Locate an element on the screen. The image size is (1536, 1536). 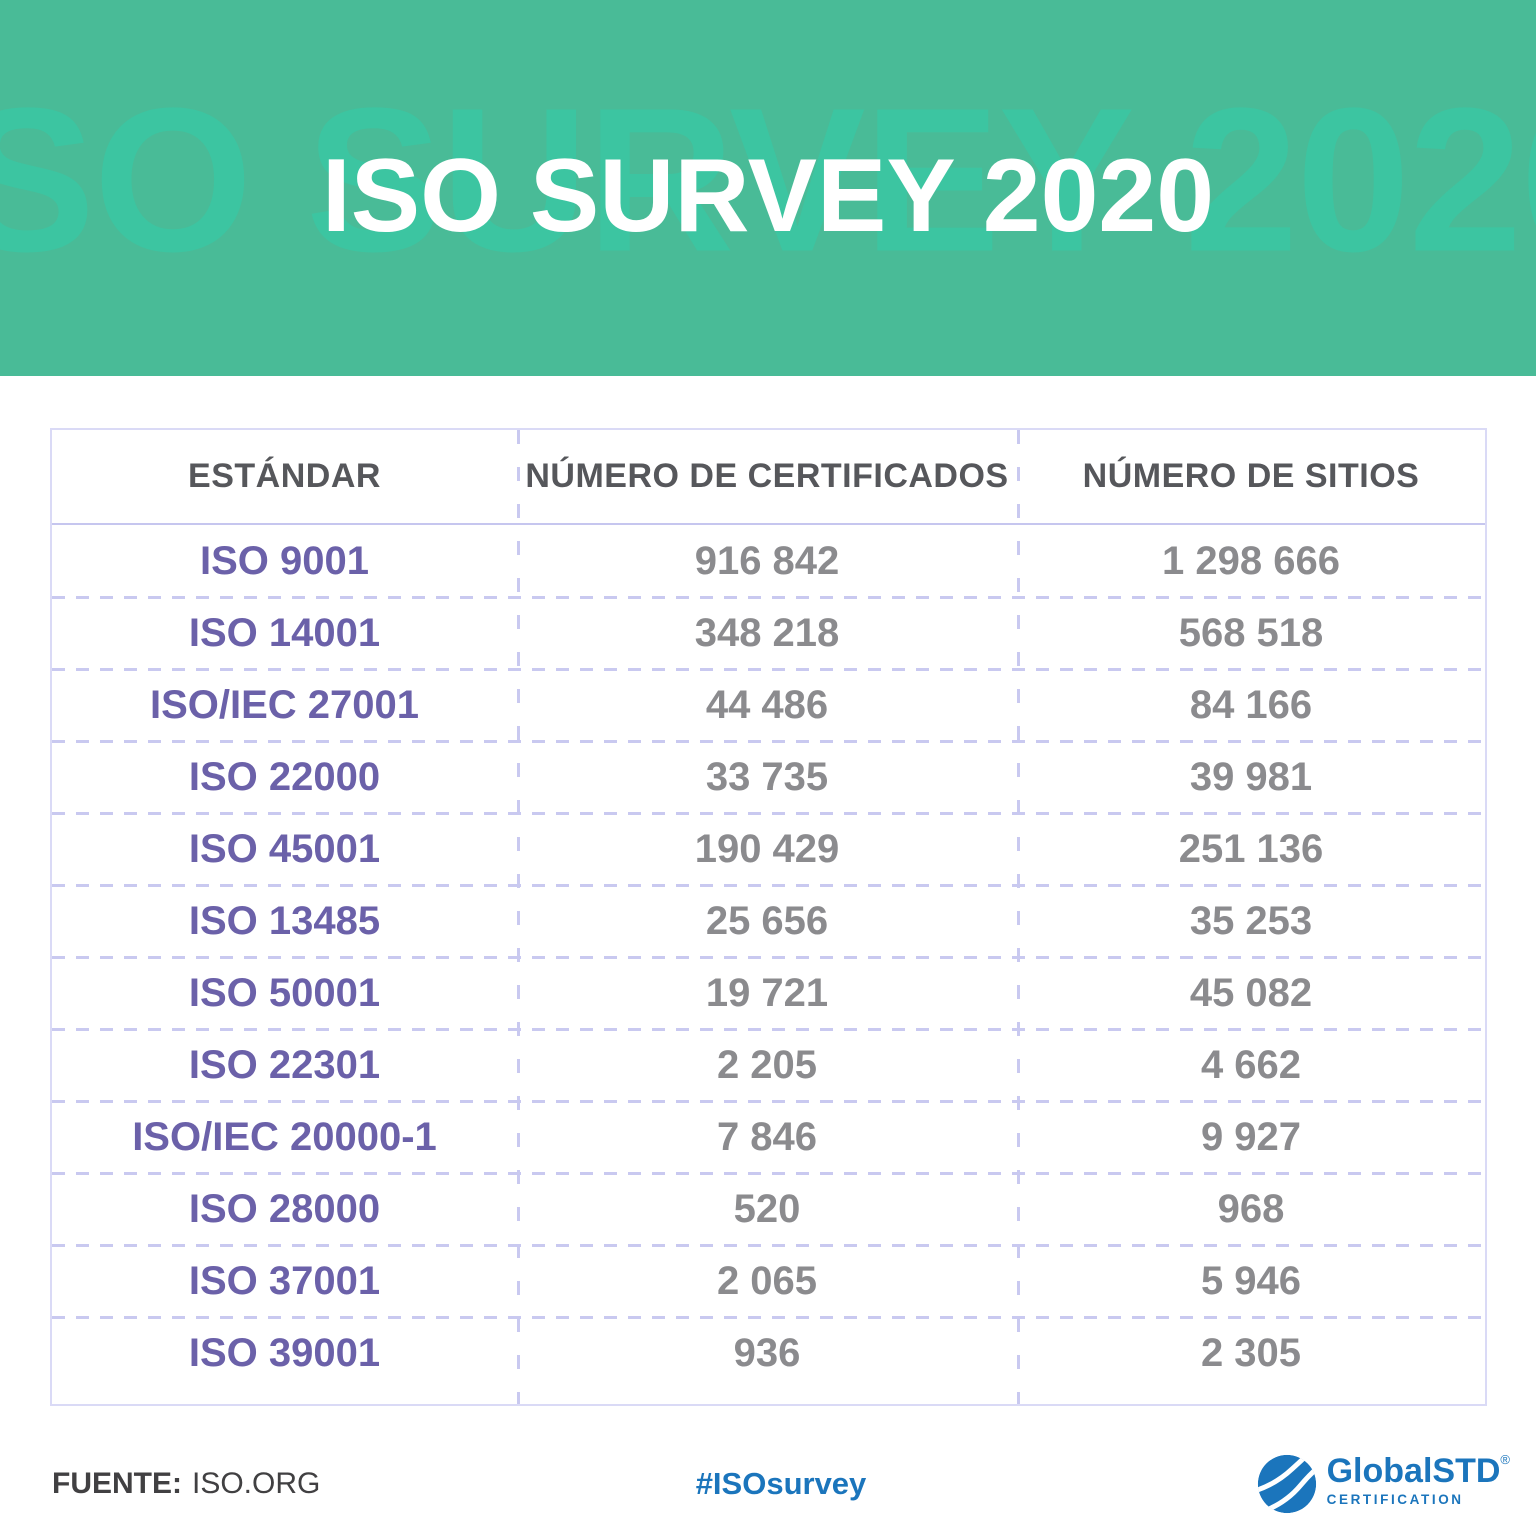
standard-cell: ISO 13485 is located at coordinates (284, 921).